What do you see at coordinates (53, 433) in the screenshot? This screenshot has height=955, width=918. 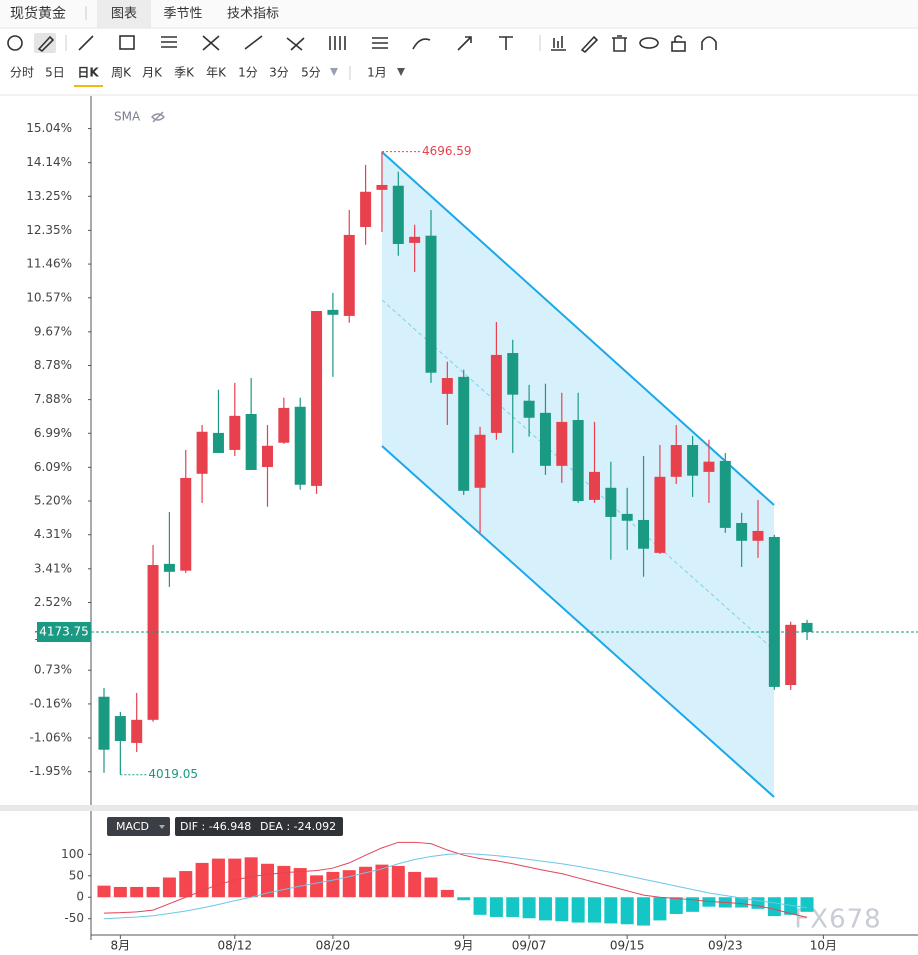 I see `y-tick-label: 6.99%` at bounding box center [53, 433].